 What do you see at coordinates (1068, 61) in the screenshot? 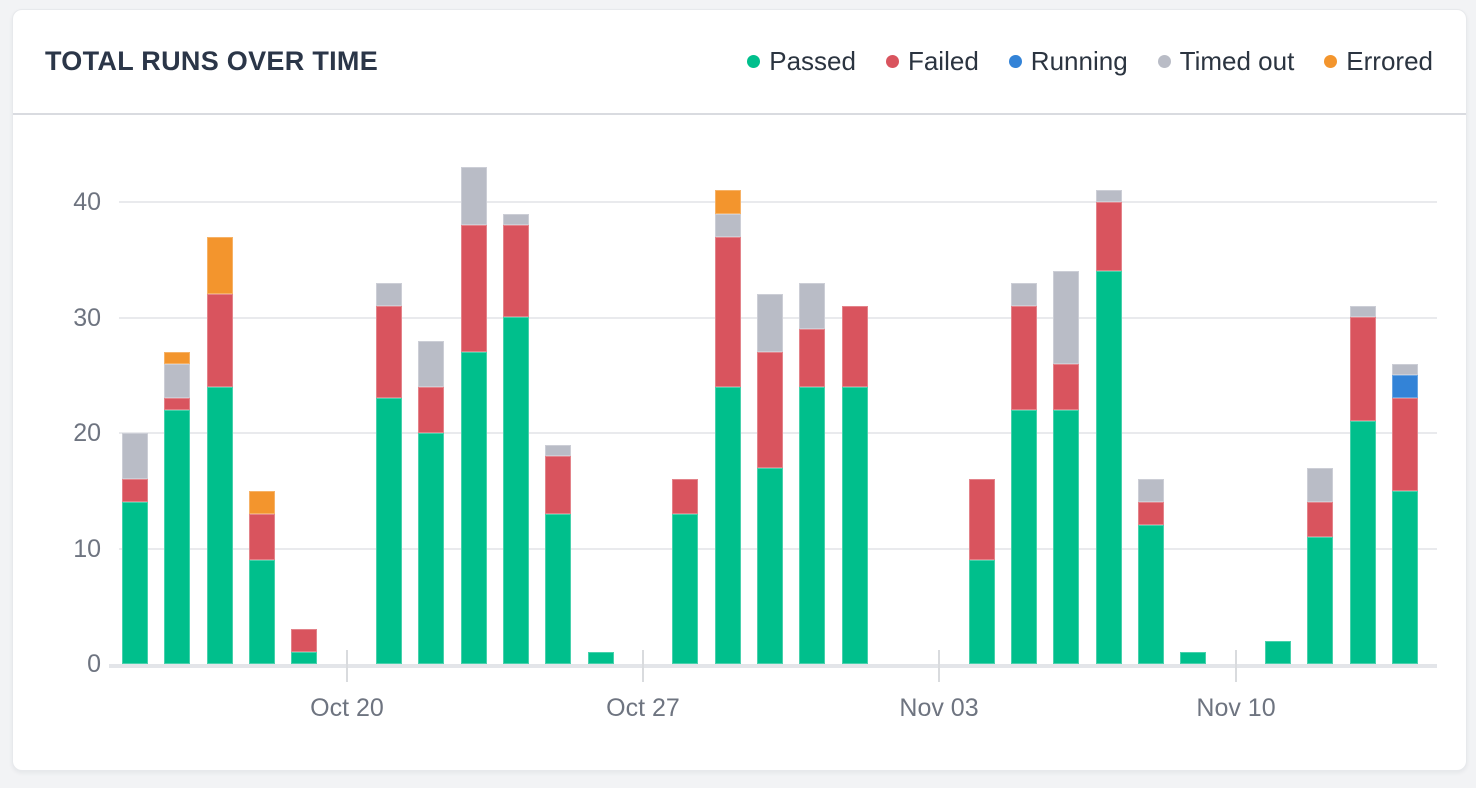
I see `legend-item-running: Running` at bounding box center [1068, 61].